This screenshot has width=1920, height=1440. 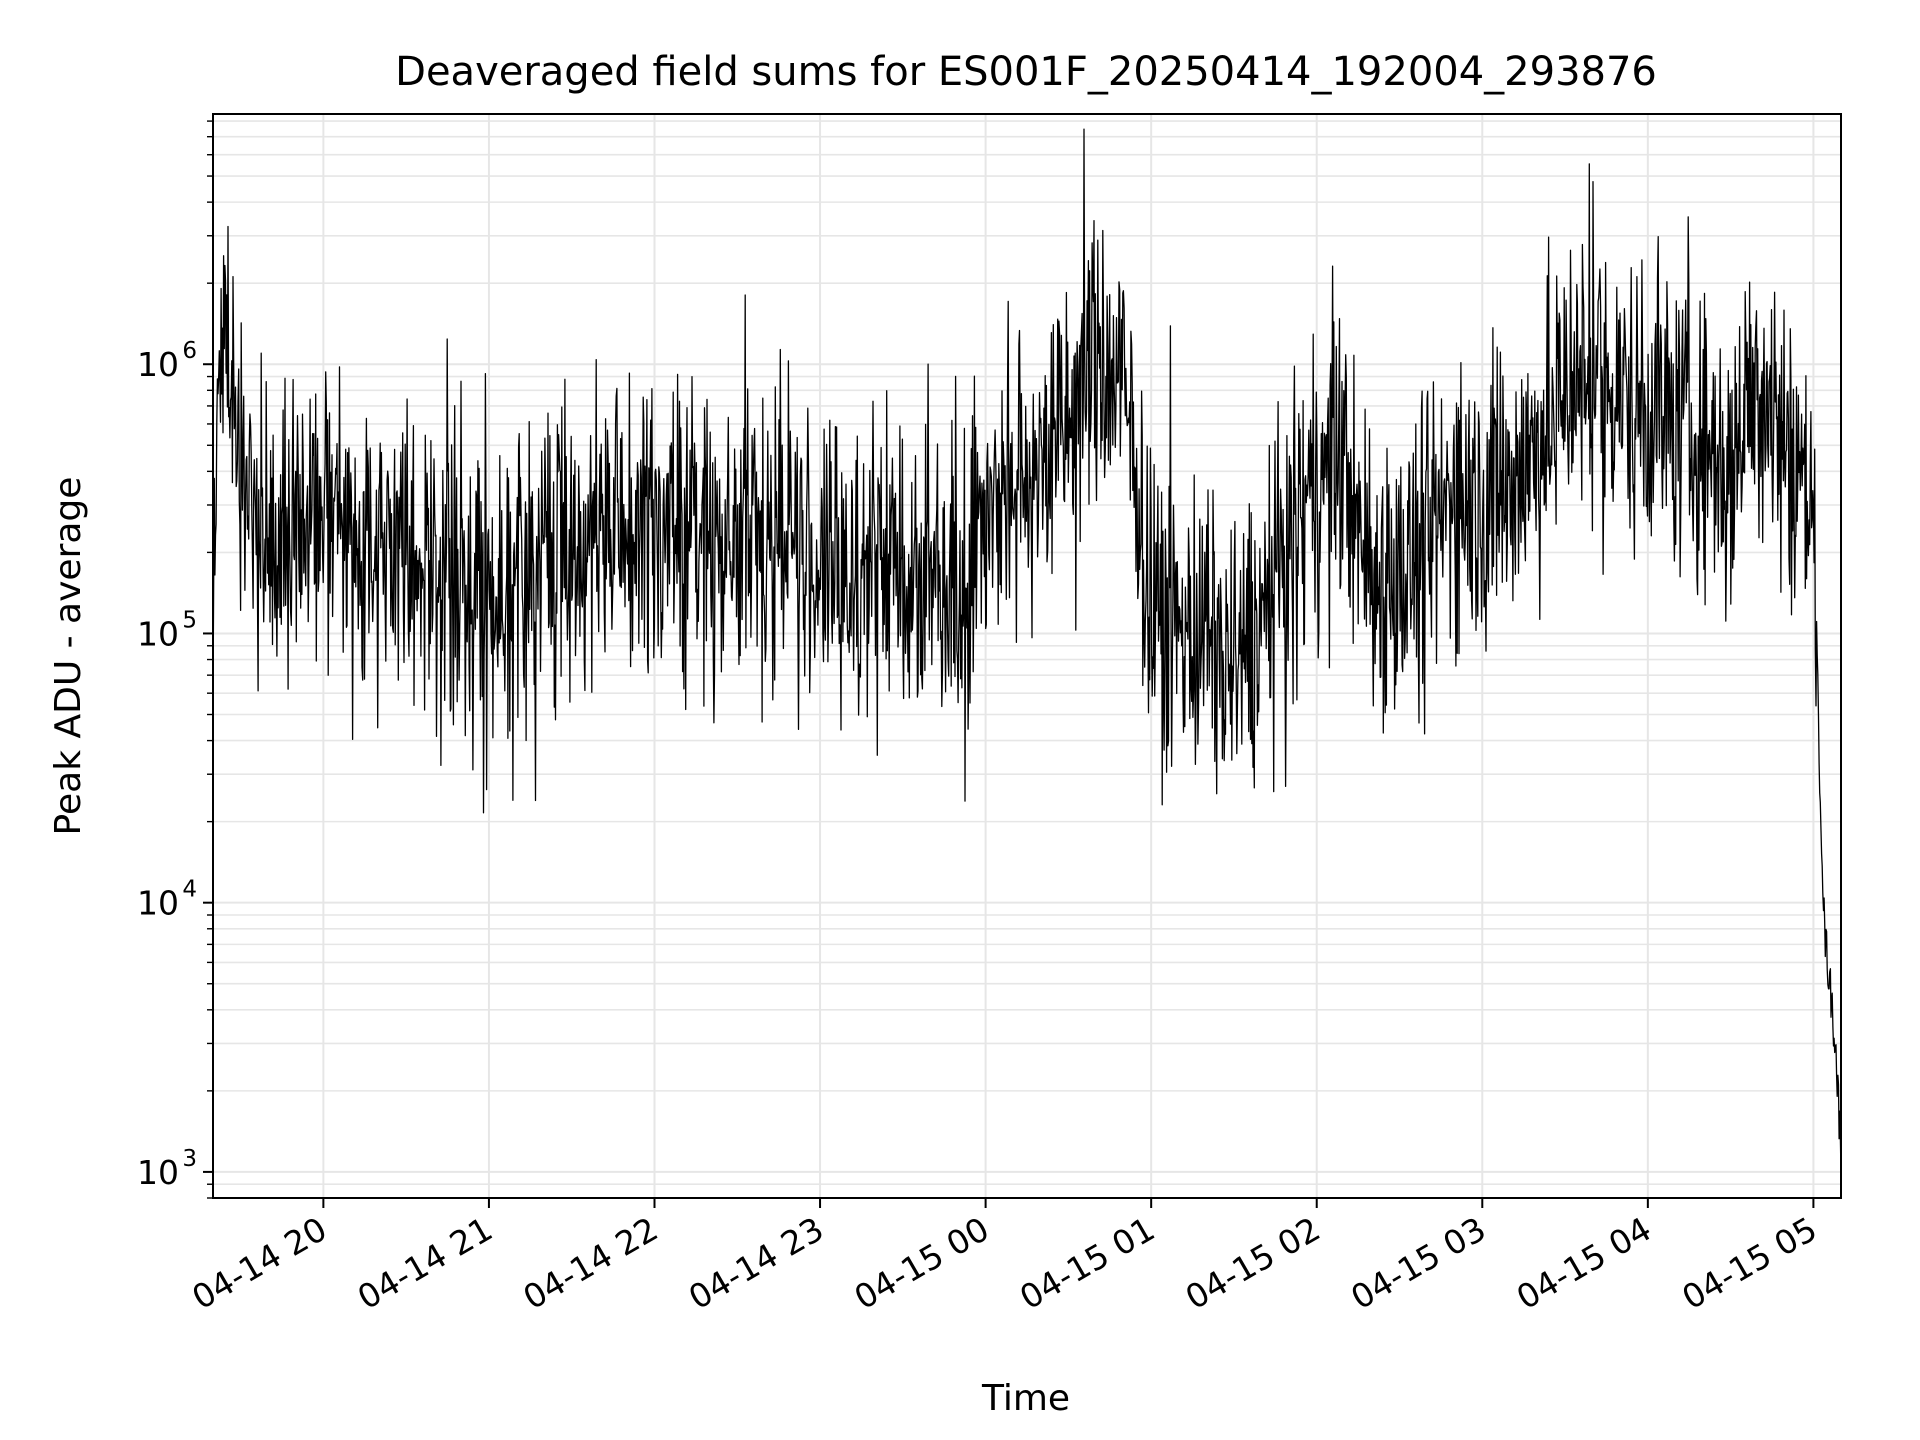 I want to click on y-axis-label: Peak ADU - average, so click(x=68, y=656).